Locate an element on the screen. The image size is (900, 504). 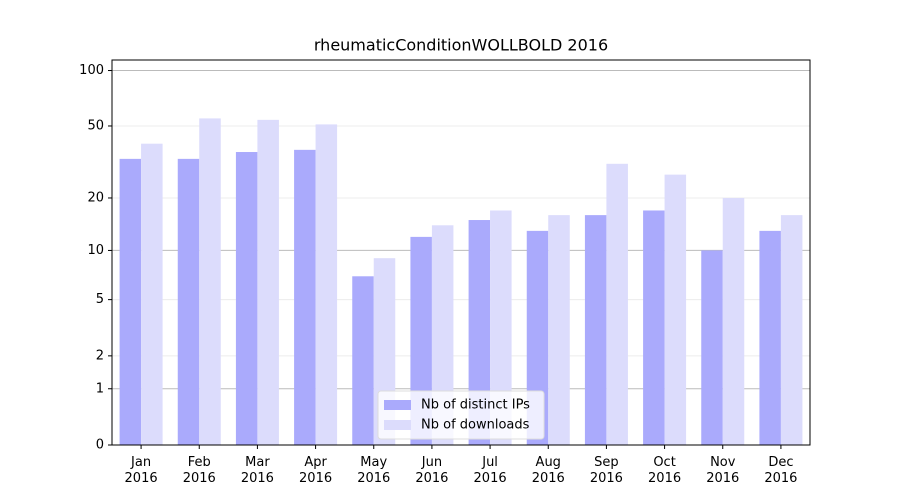
y-tick-label: 2 is located at coordinates (100, 355).